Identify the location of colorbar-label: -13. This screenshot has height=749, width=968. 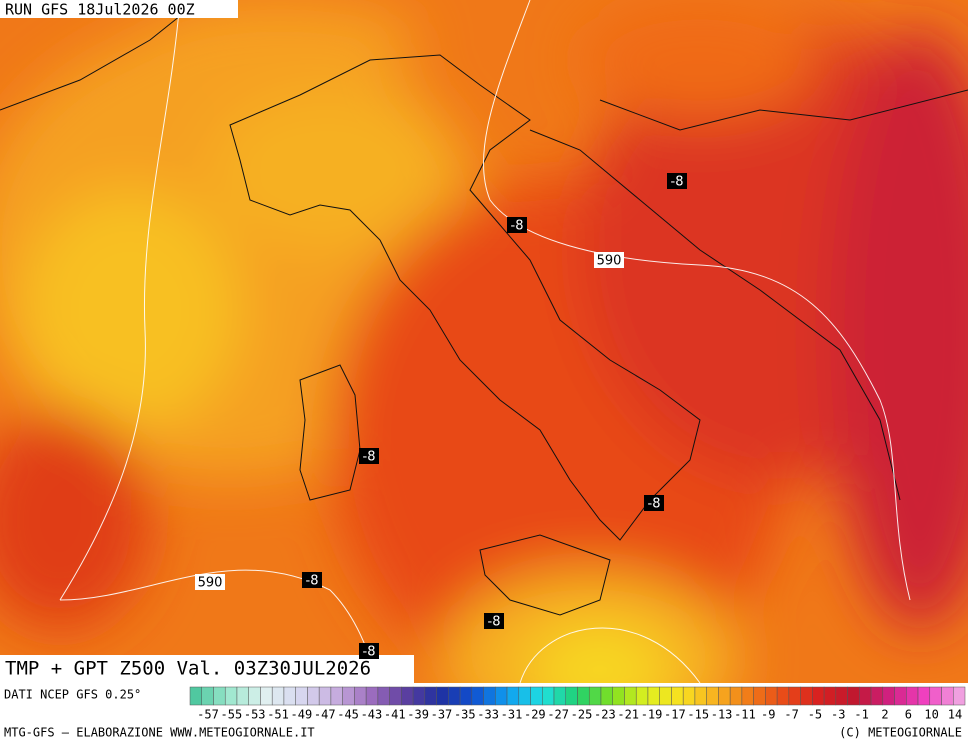
(722, 715).